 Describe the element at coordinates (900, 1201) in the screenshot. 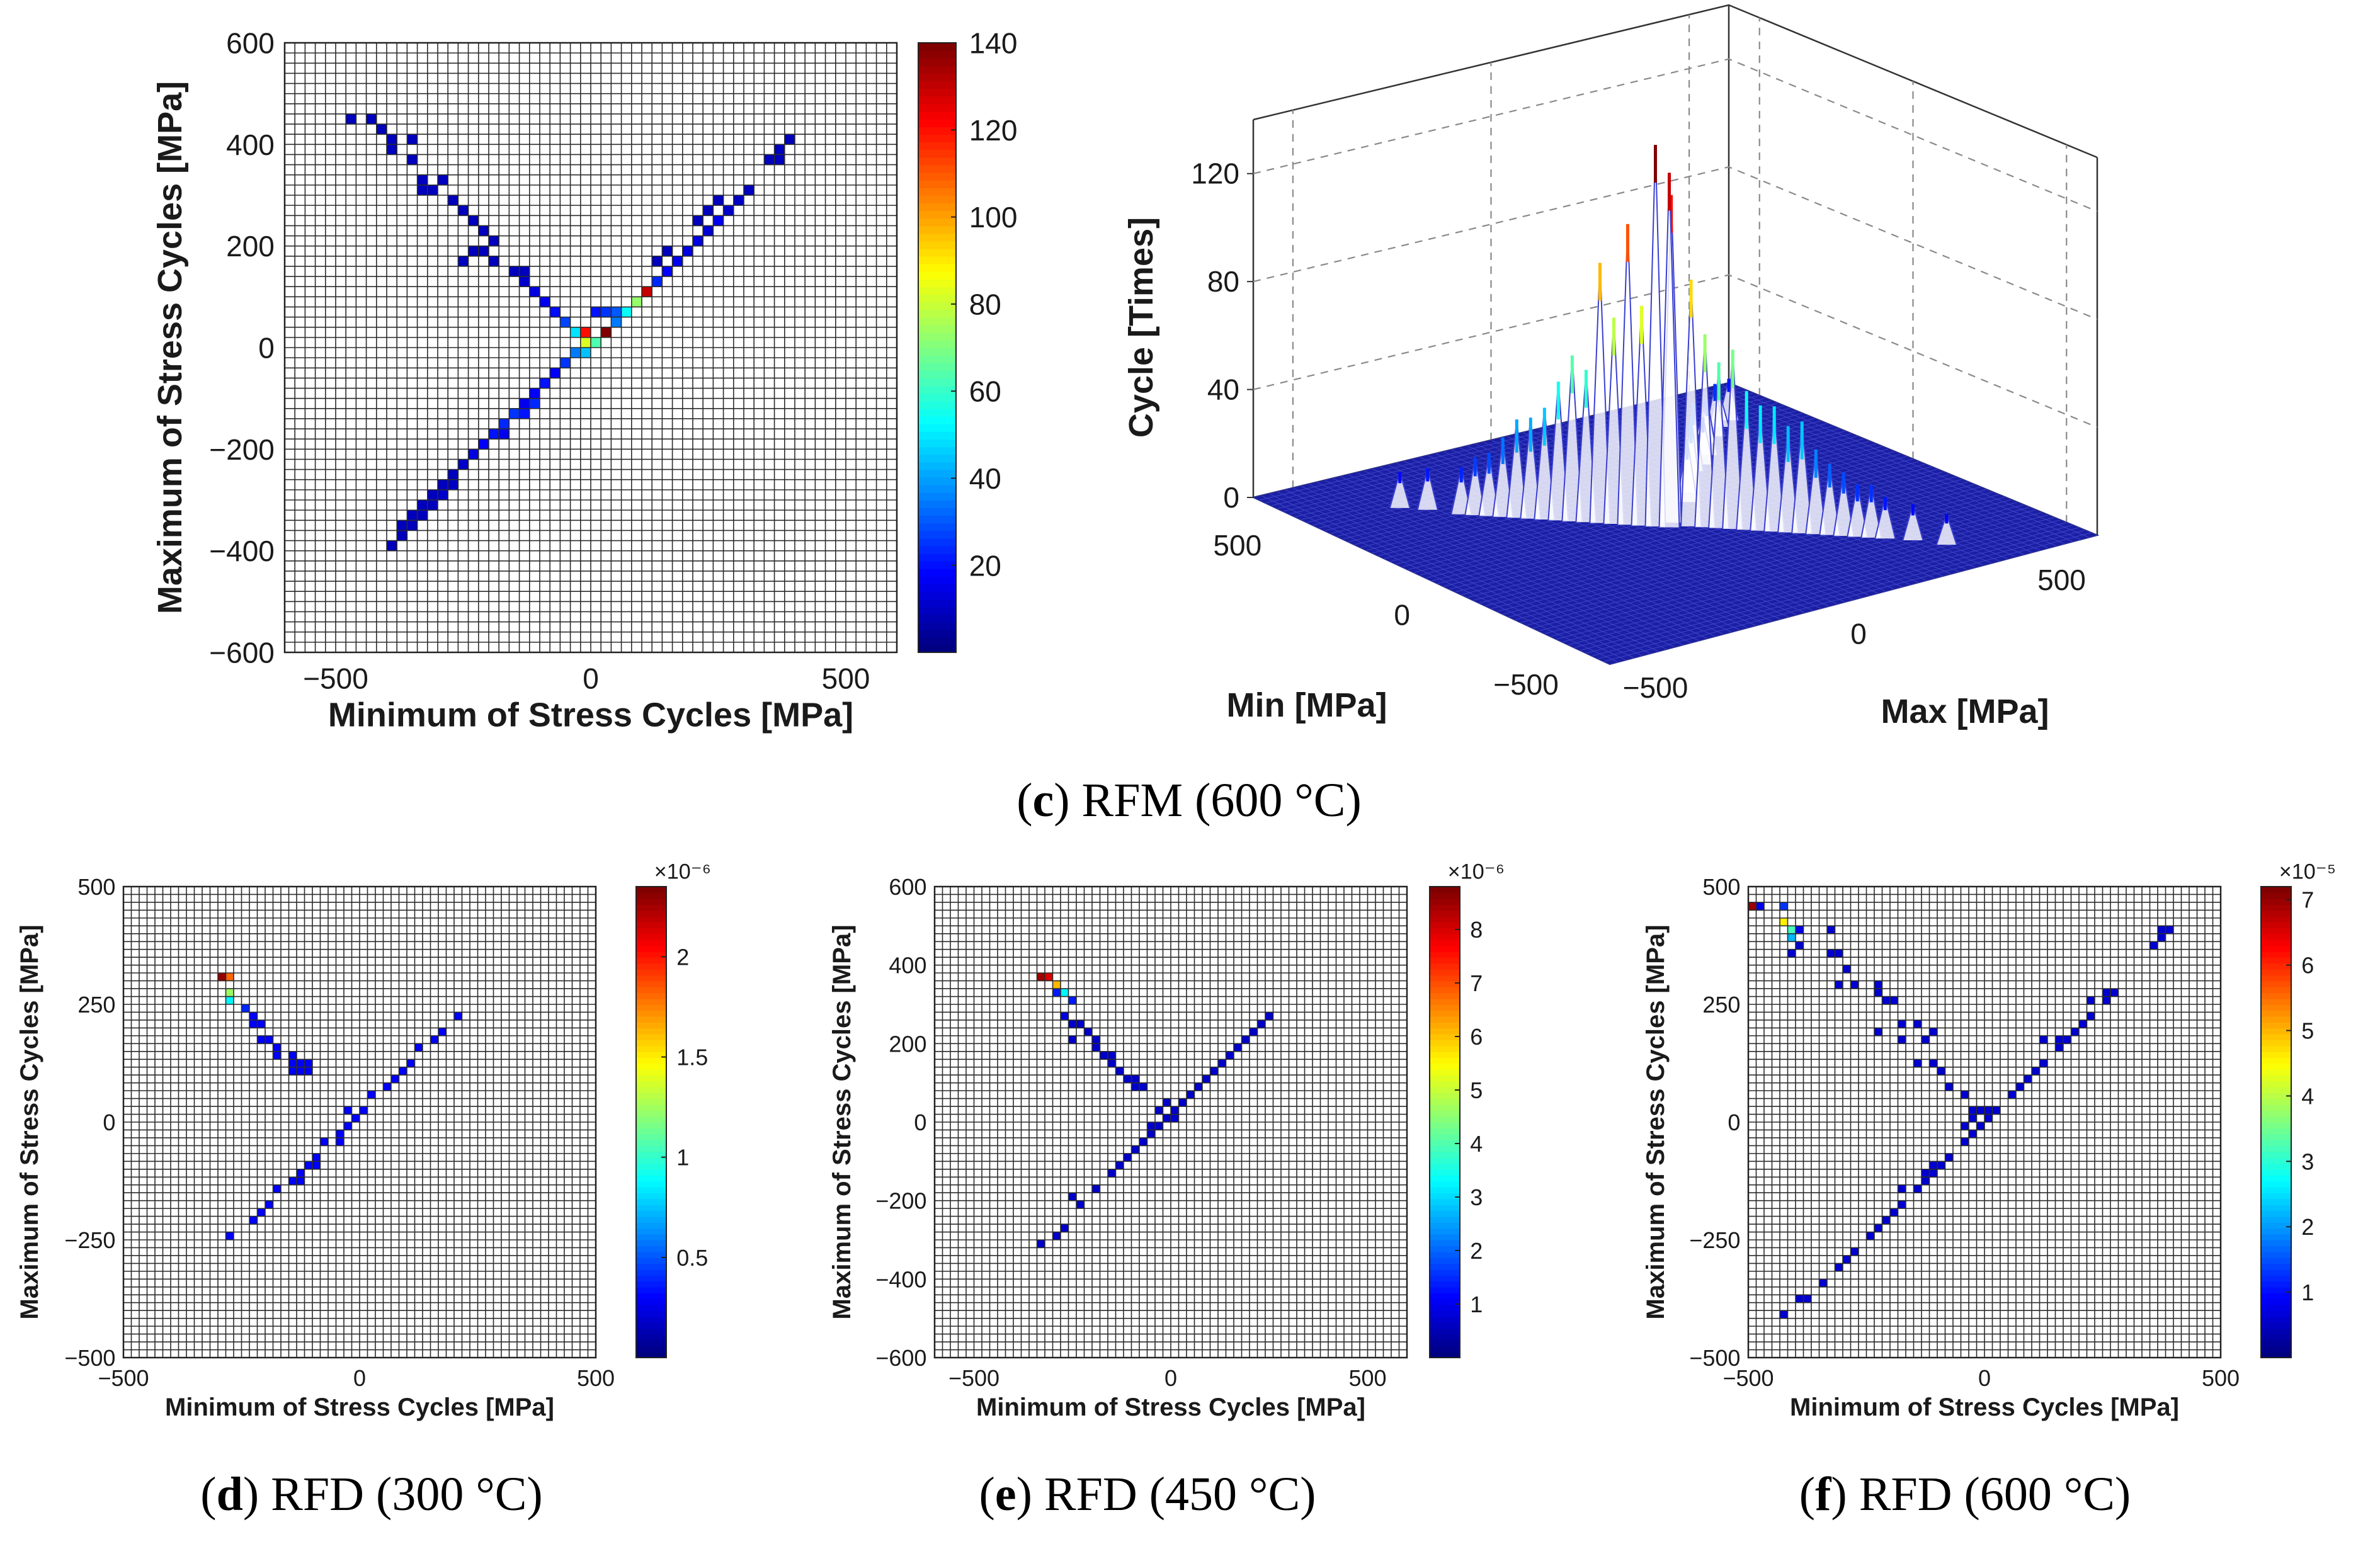

I see `y-tick-label: −200` at that location.